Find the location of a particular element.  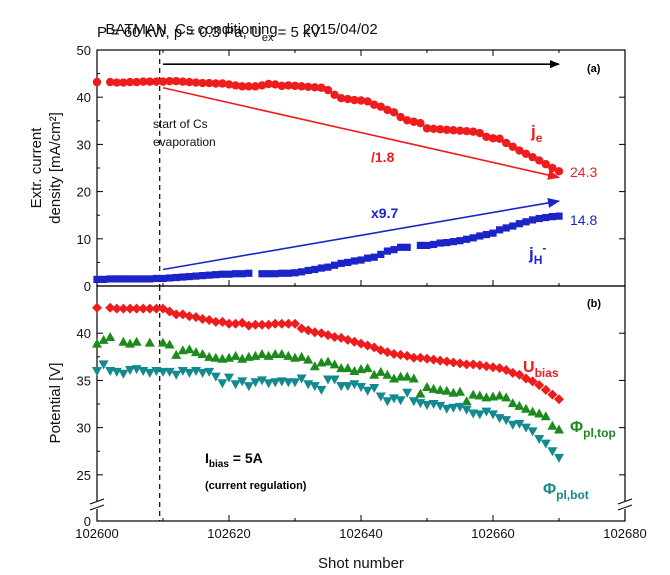

panel-a-label: (a) is located at coordinates (594, 69).